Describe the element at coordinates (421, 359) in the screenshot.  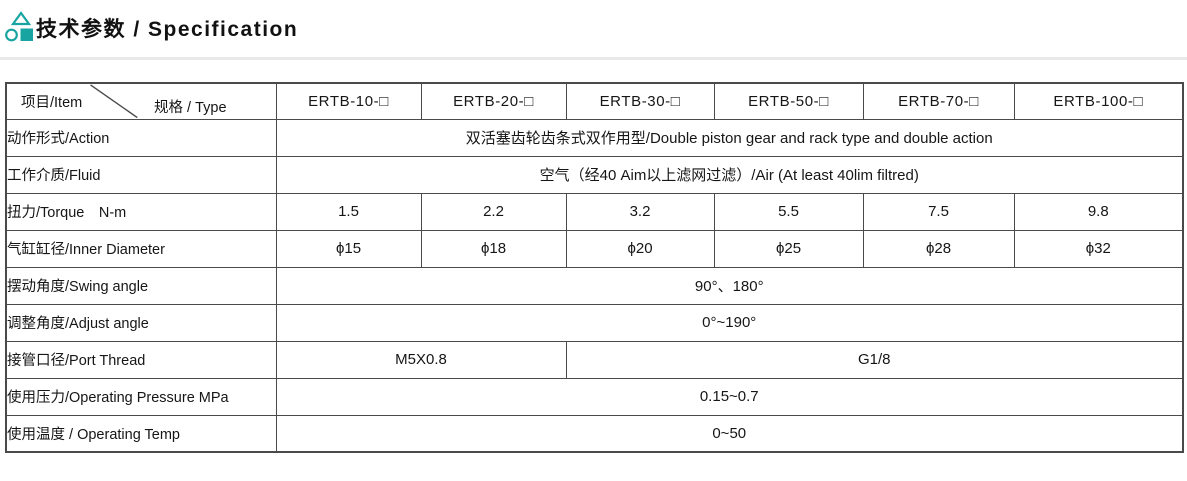
I see `port-thread-small-value: M5X0.8` at that location.